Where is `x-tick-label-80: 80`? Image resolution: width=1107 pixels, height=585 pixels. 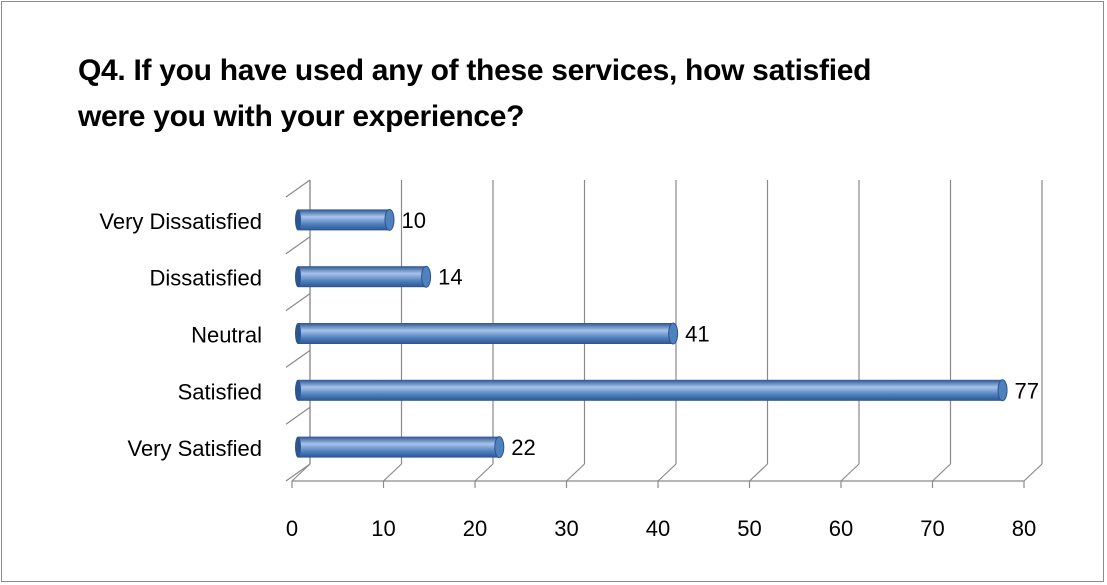
x-tick-label-80: 80 is located at coordinates (1024, 528).